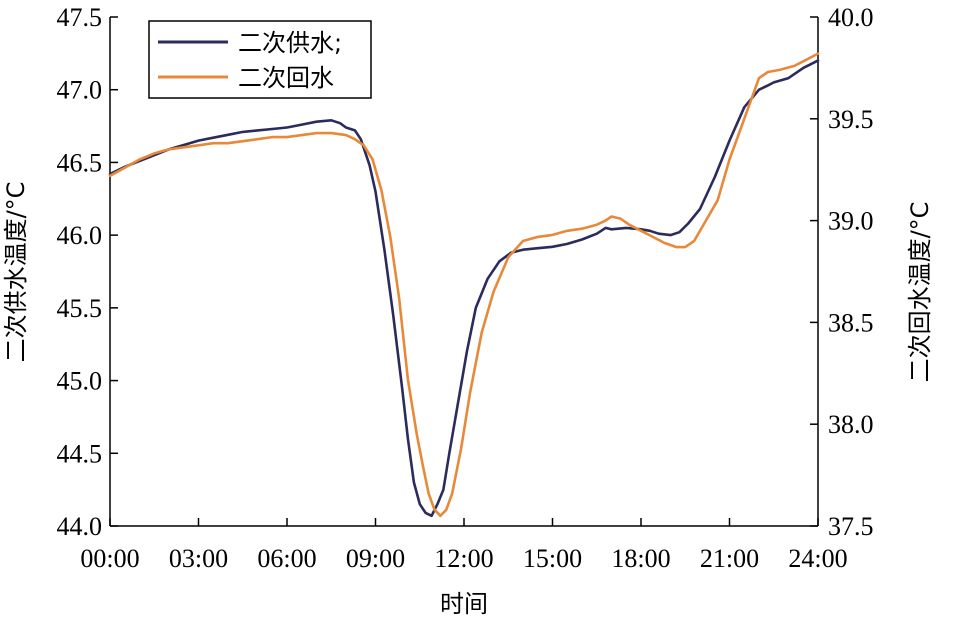 The image size is (960, 624). Describe the element at coordinates (80, 308) in the screenshot. I see `left-tick-label: 45.5` at that location.